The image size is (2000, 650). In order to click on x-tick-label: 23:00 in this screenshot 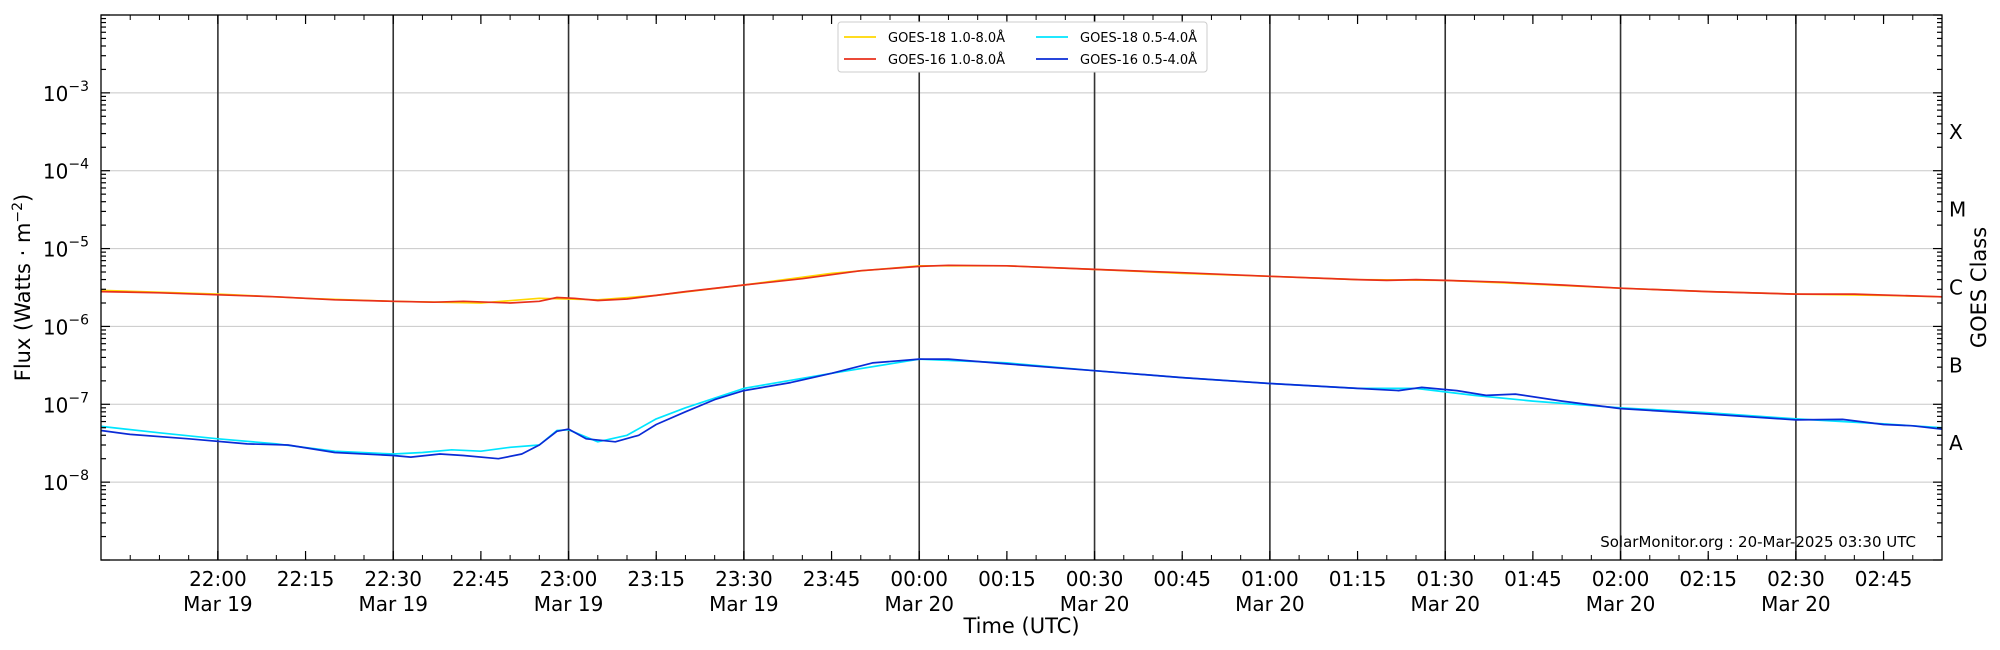, I will do `click(569, 579)`.